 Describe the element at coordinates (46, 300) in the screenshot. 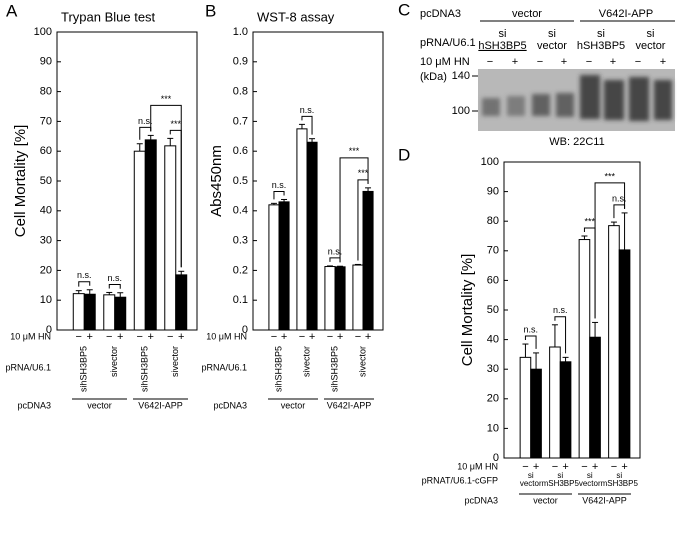

I see `y-tick-label: 10` at that location.